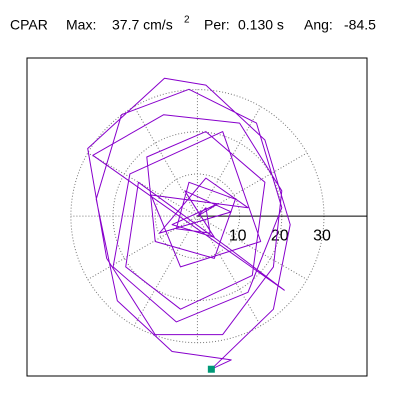 This screenshot has width=400, height=405. What do you see at coordinates (318, 25) in the screenshot?
I see `stat-label: Ang:` at bounding box center [318, 25].